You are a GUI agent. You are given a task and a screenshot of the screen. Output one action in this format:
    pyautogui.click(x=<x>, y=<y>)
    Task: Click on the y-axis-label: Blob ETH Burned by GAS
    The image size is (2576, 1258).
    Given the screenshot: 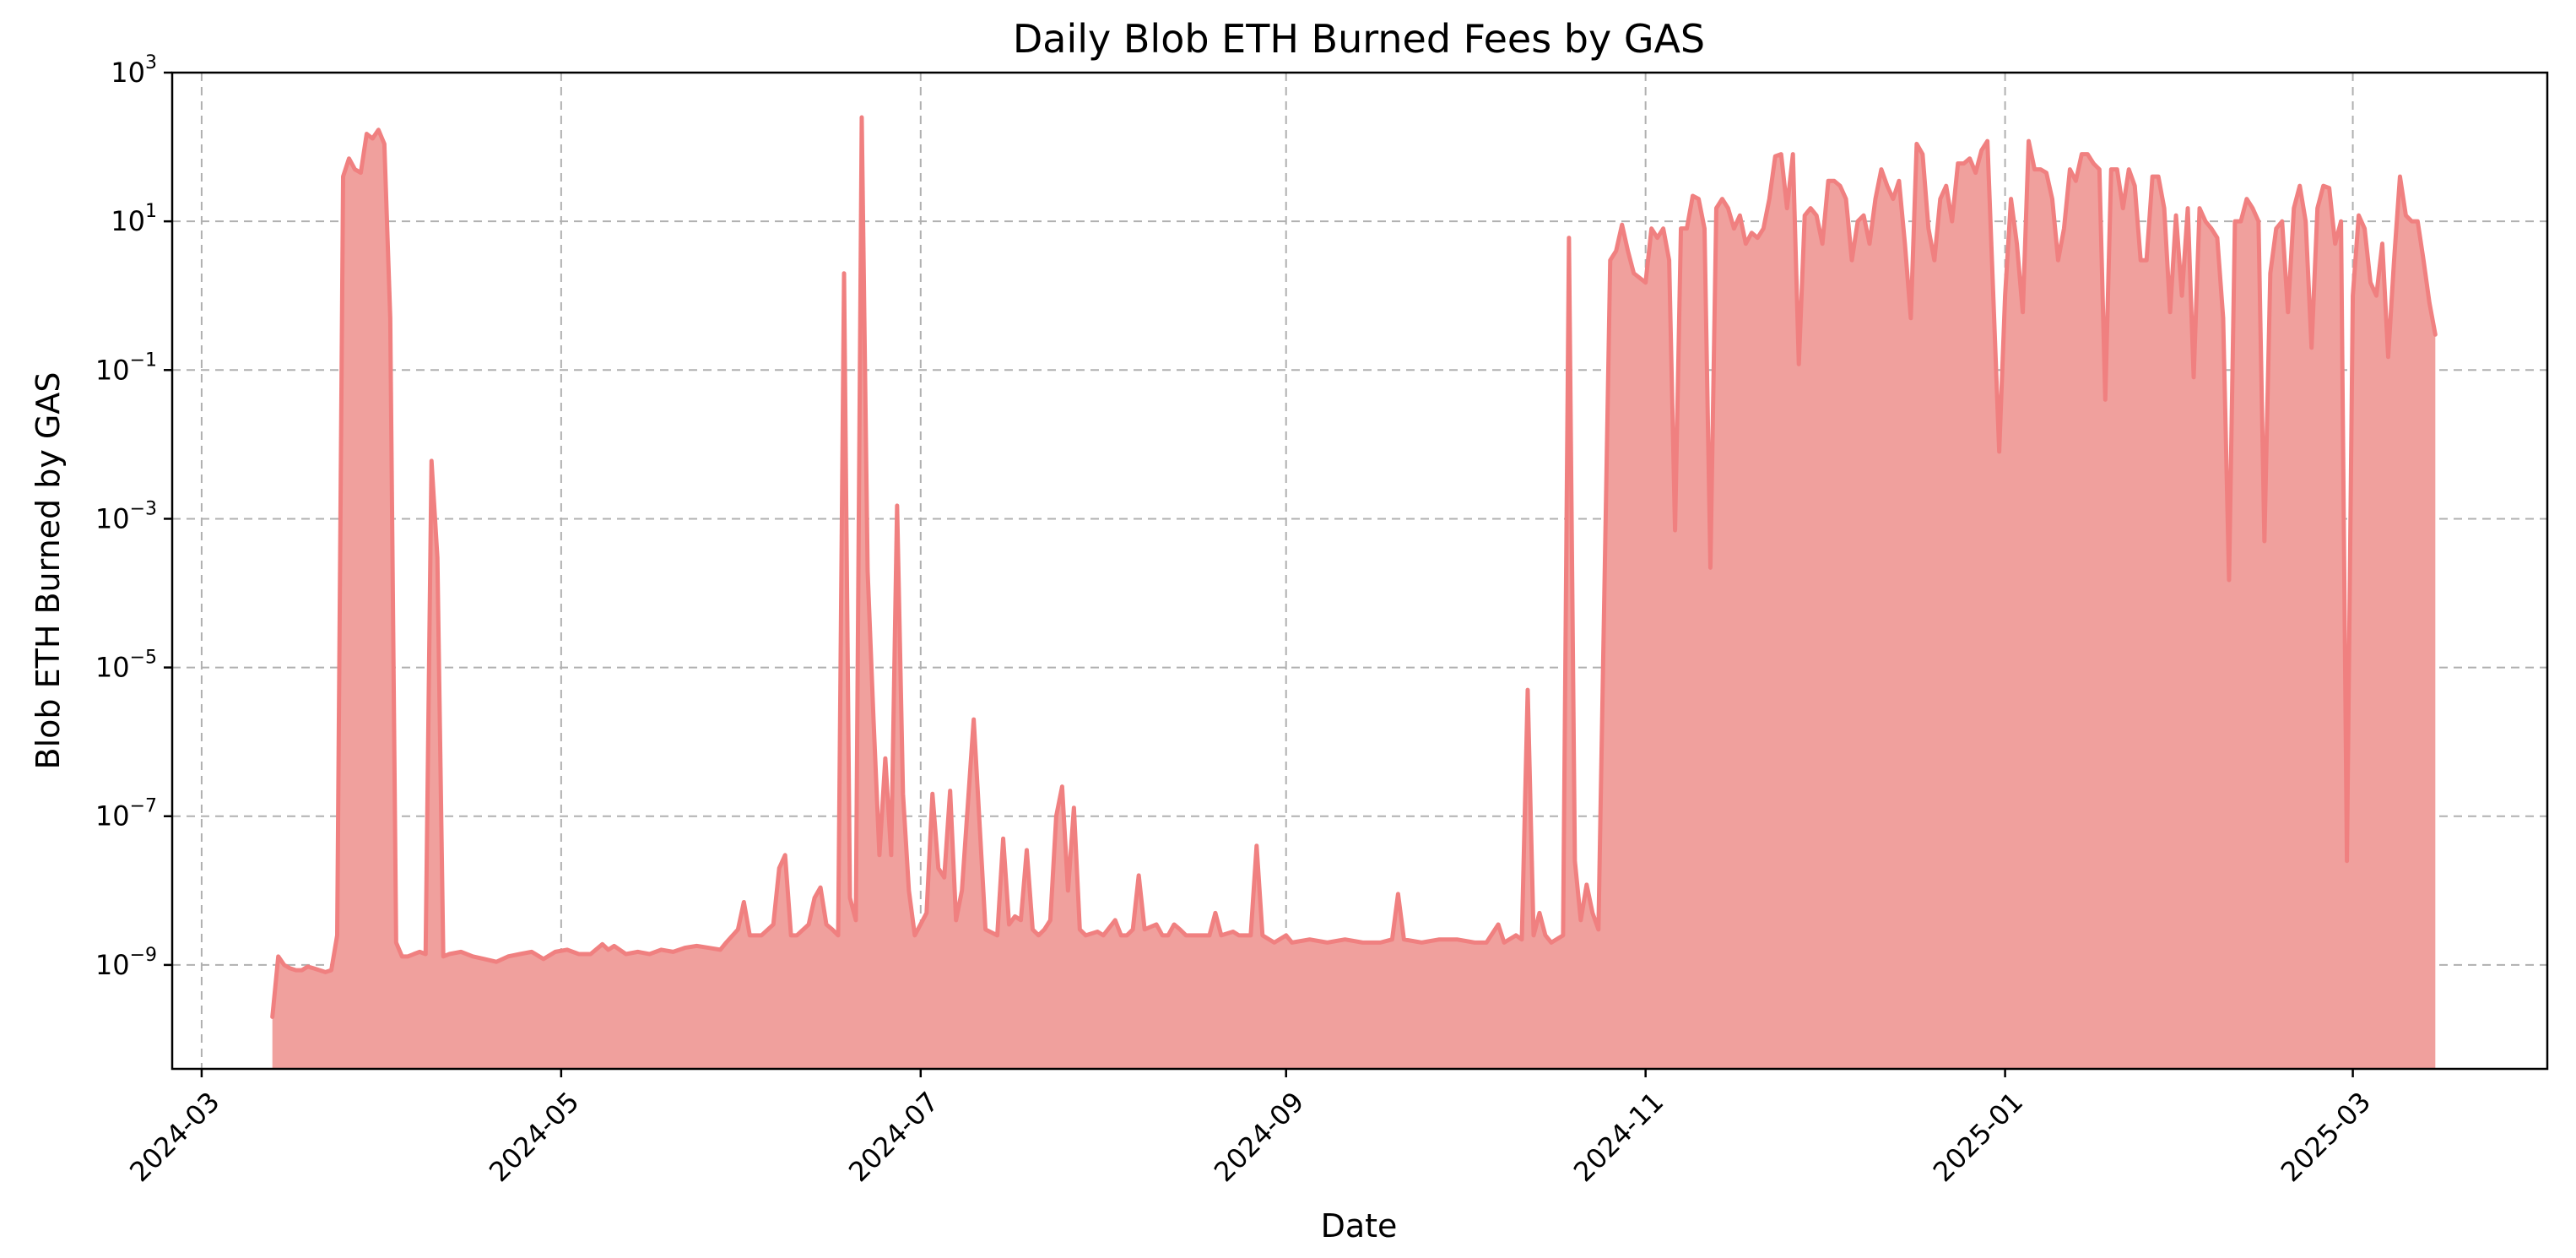 What is the action you would take?
    pyautogui.click(x=48, y=571)
    